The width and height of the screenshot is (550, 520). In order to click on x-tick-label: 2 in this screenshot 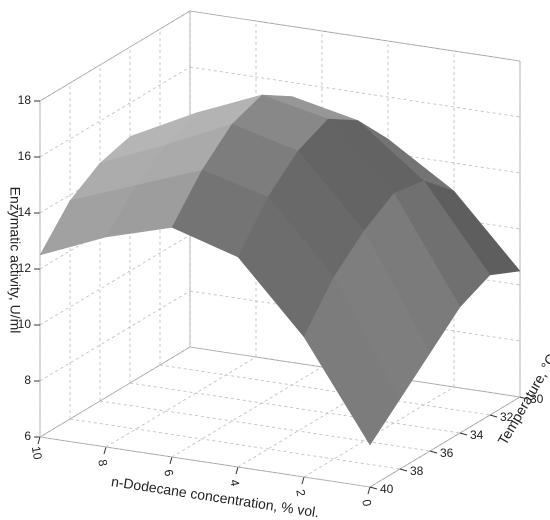, I will do `click(300, 492)`.